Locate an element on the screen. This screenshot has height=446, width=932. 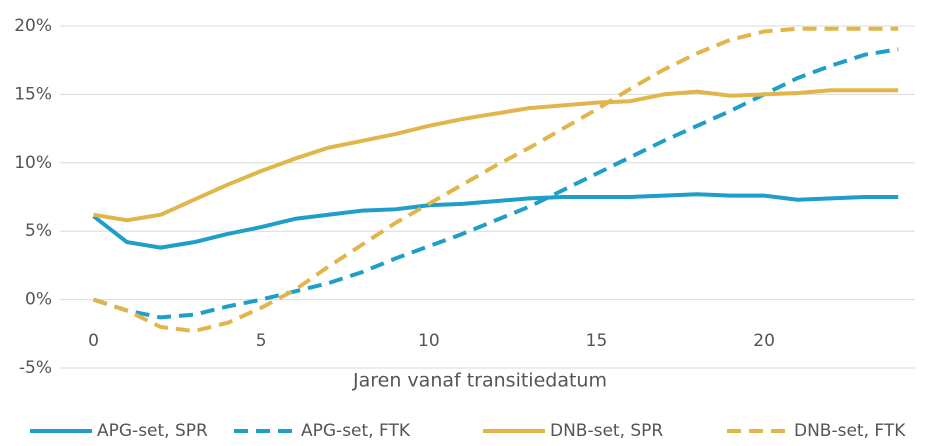
x-axis-title: Jaren vanaf transitiedatum is located at coordinates (479, 381).